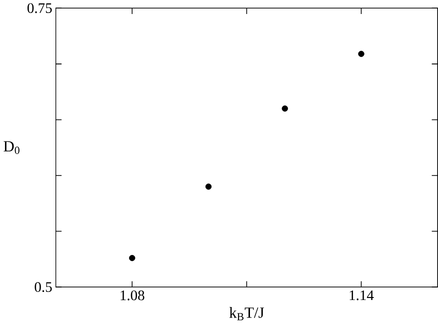  What do you see at coordinates (362, 295) in the screenshot?
I see `x-tick-label: 1.14` at bounding box center [362, 295].